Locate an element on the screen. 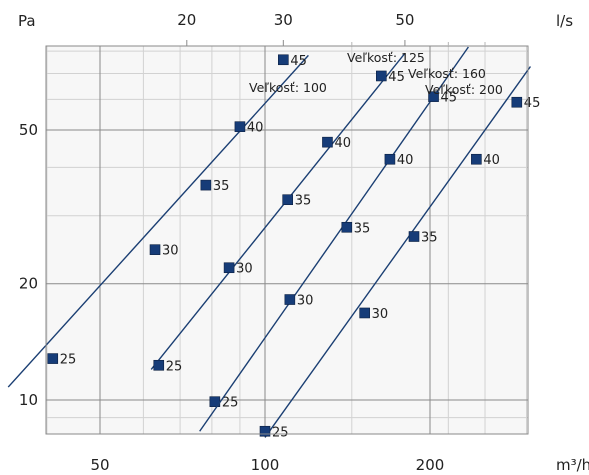  left-tick-label: 10 is located at coordinates (28, 400).